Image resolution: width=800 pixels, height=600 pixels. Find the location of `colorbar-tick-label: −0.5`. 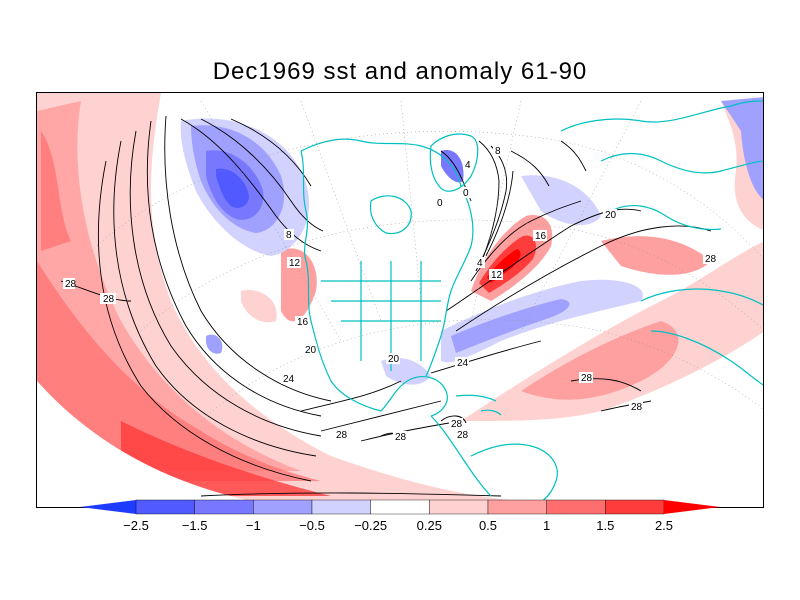

colorbar-tick-label: −0.5 is located at coordinates (312, 525).